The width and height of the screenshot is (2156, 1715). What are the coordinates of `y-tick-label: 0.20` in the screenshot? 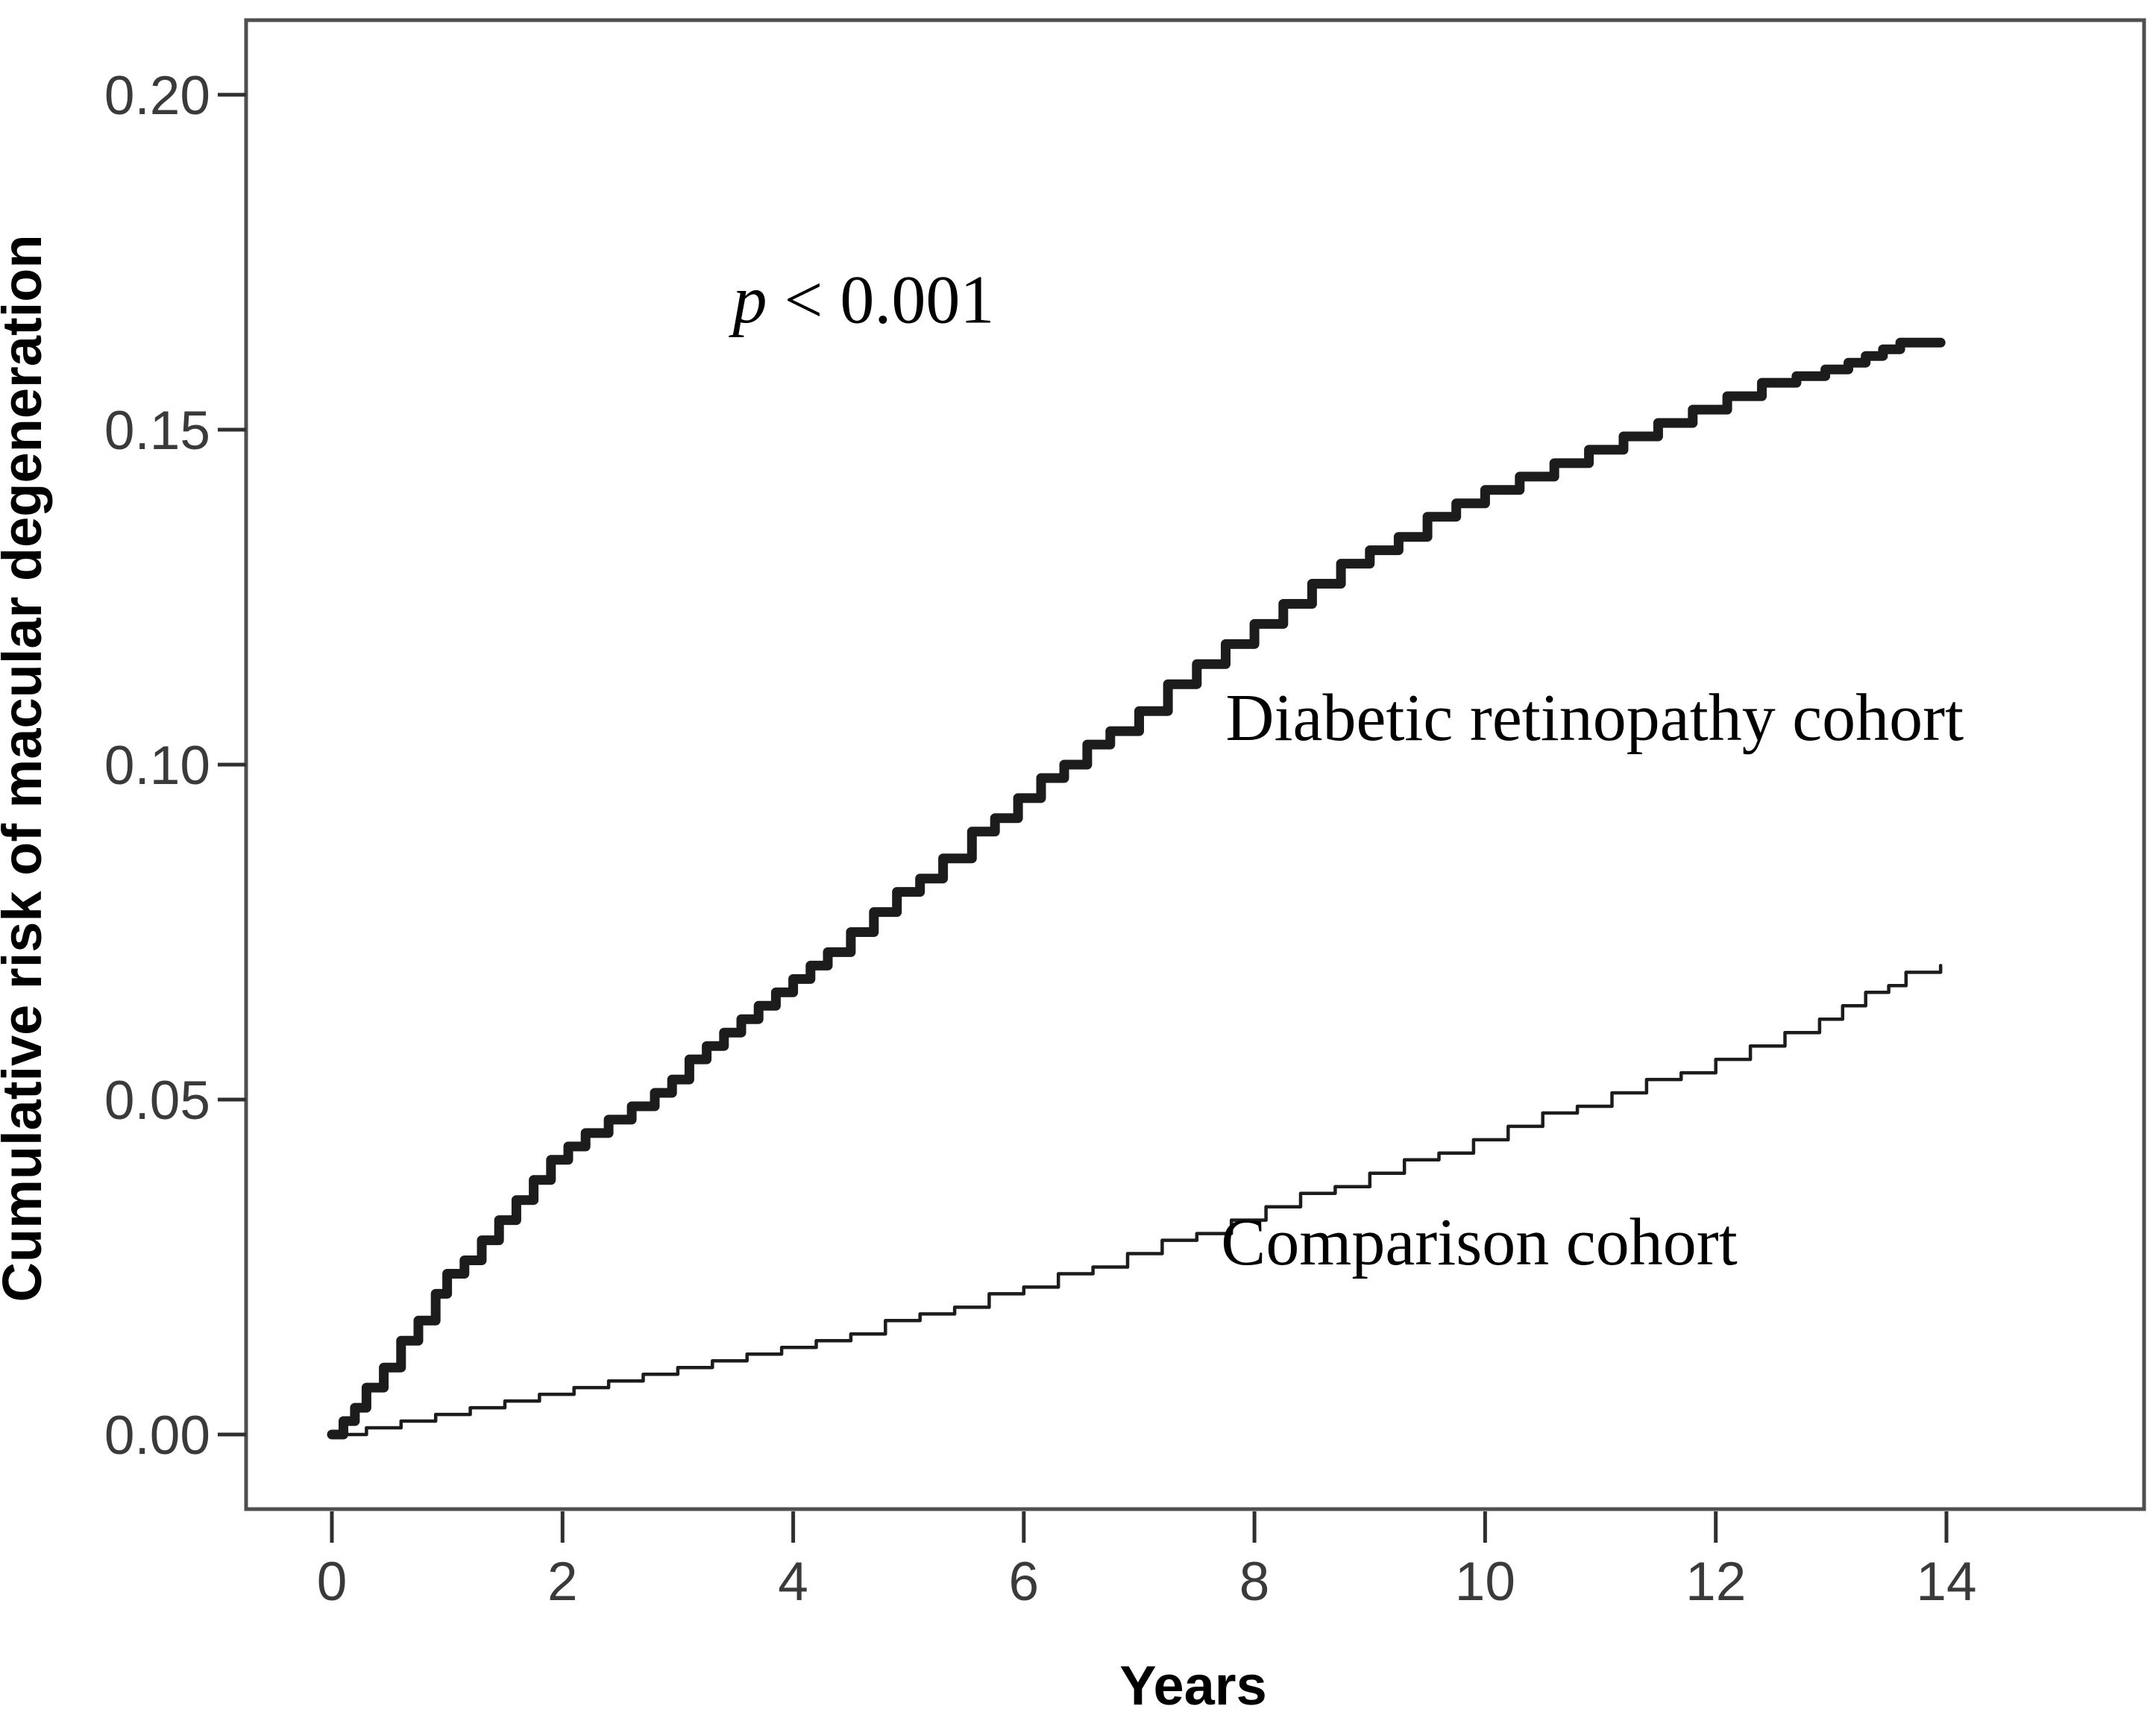 It's located at (157, 96).